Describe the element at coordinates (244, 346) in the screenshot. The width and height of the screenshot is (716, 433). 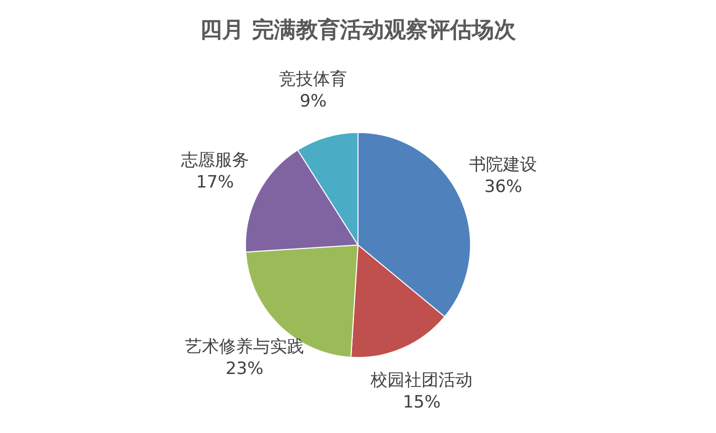
I see `slice-label: 艺术修养与实践` at that location.